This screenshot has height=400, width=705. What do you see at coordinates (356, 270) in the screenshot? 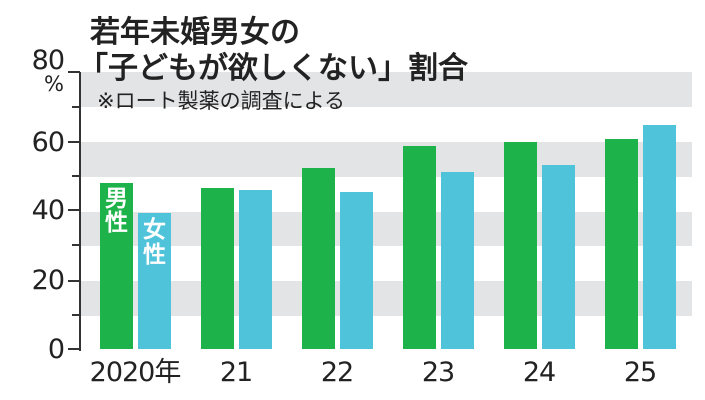
I see `bar-female-2022` at bounding box center [356, 270].